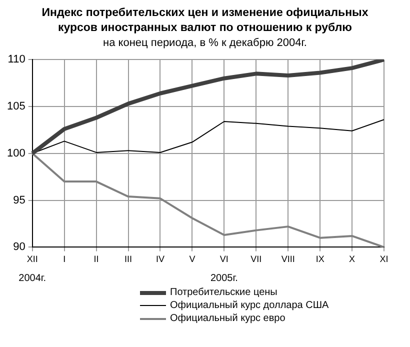  What do you see at coordinates (19, 200) in the screenshot?
I see `y-tick-label: 95` at bounding box center [19, 200].